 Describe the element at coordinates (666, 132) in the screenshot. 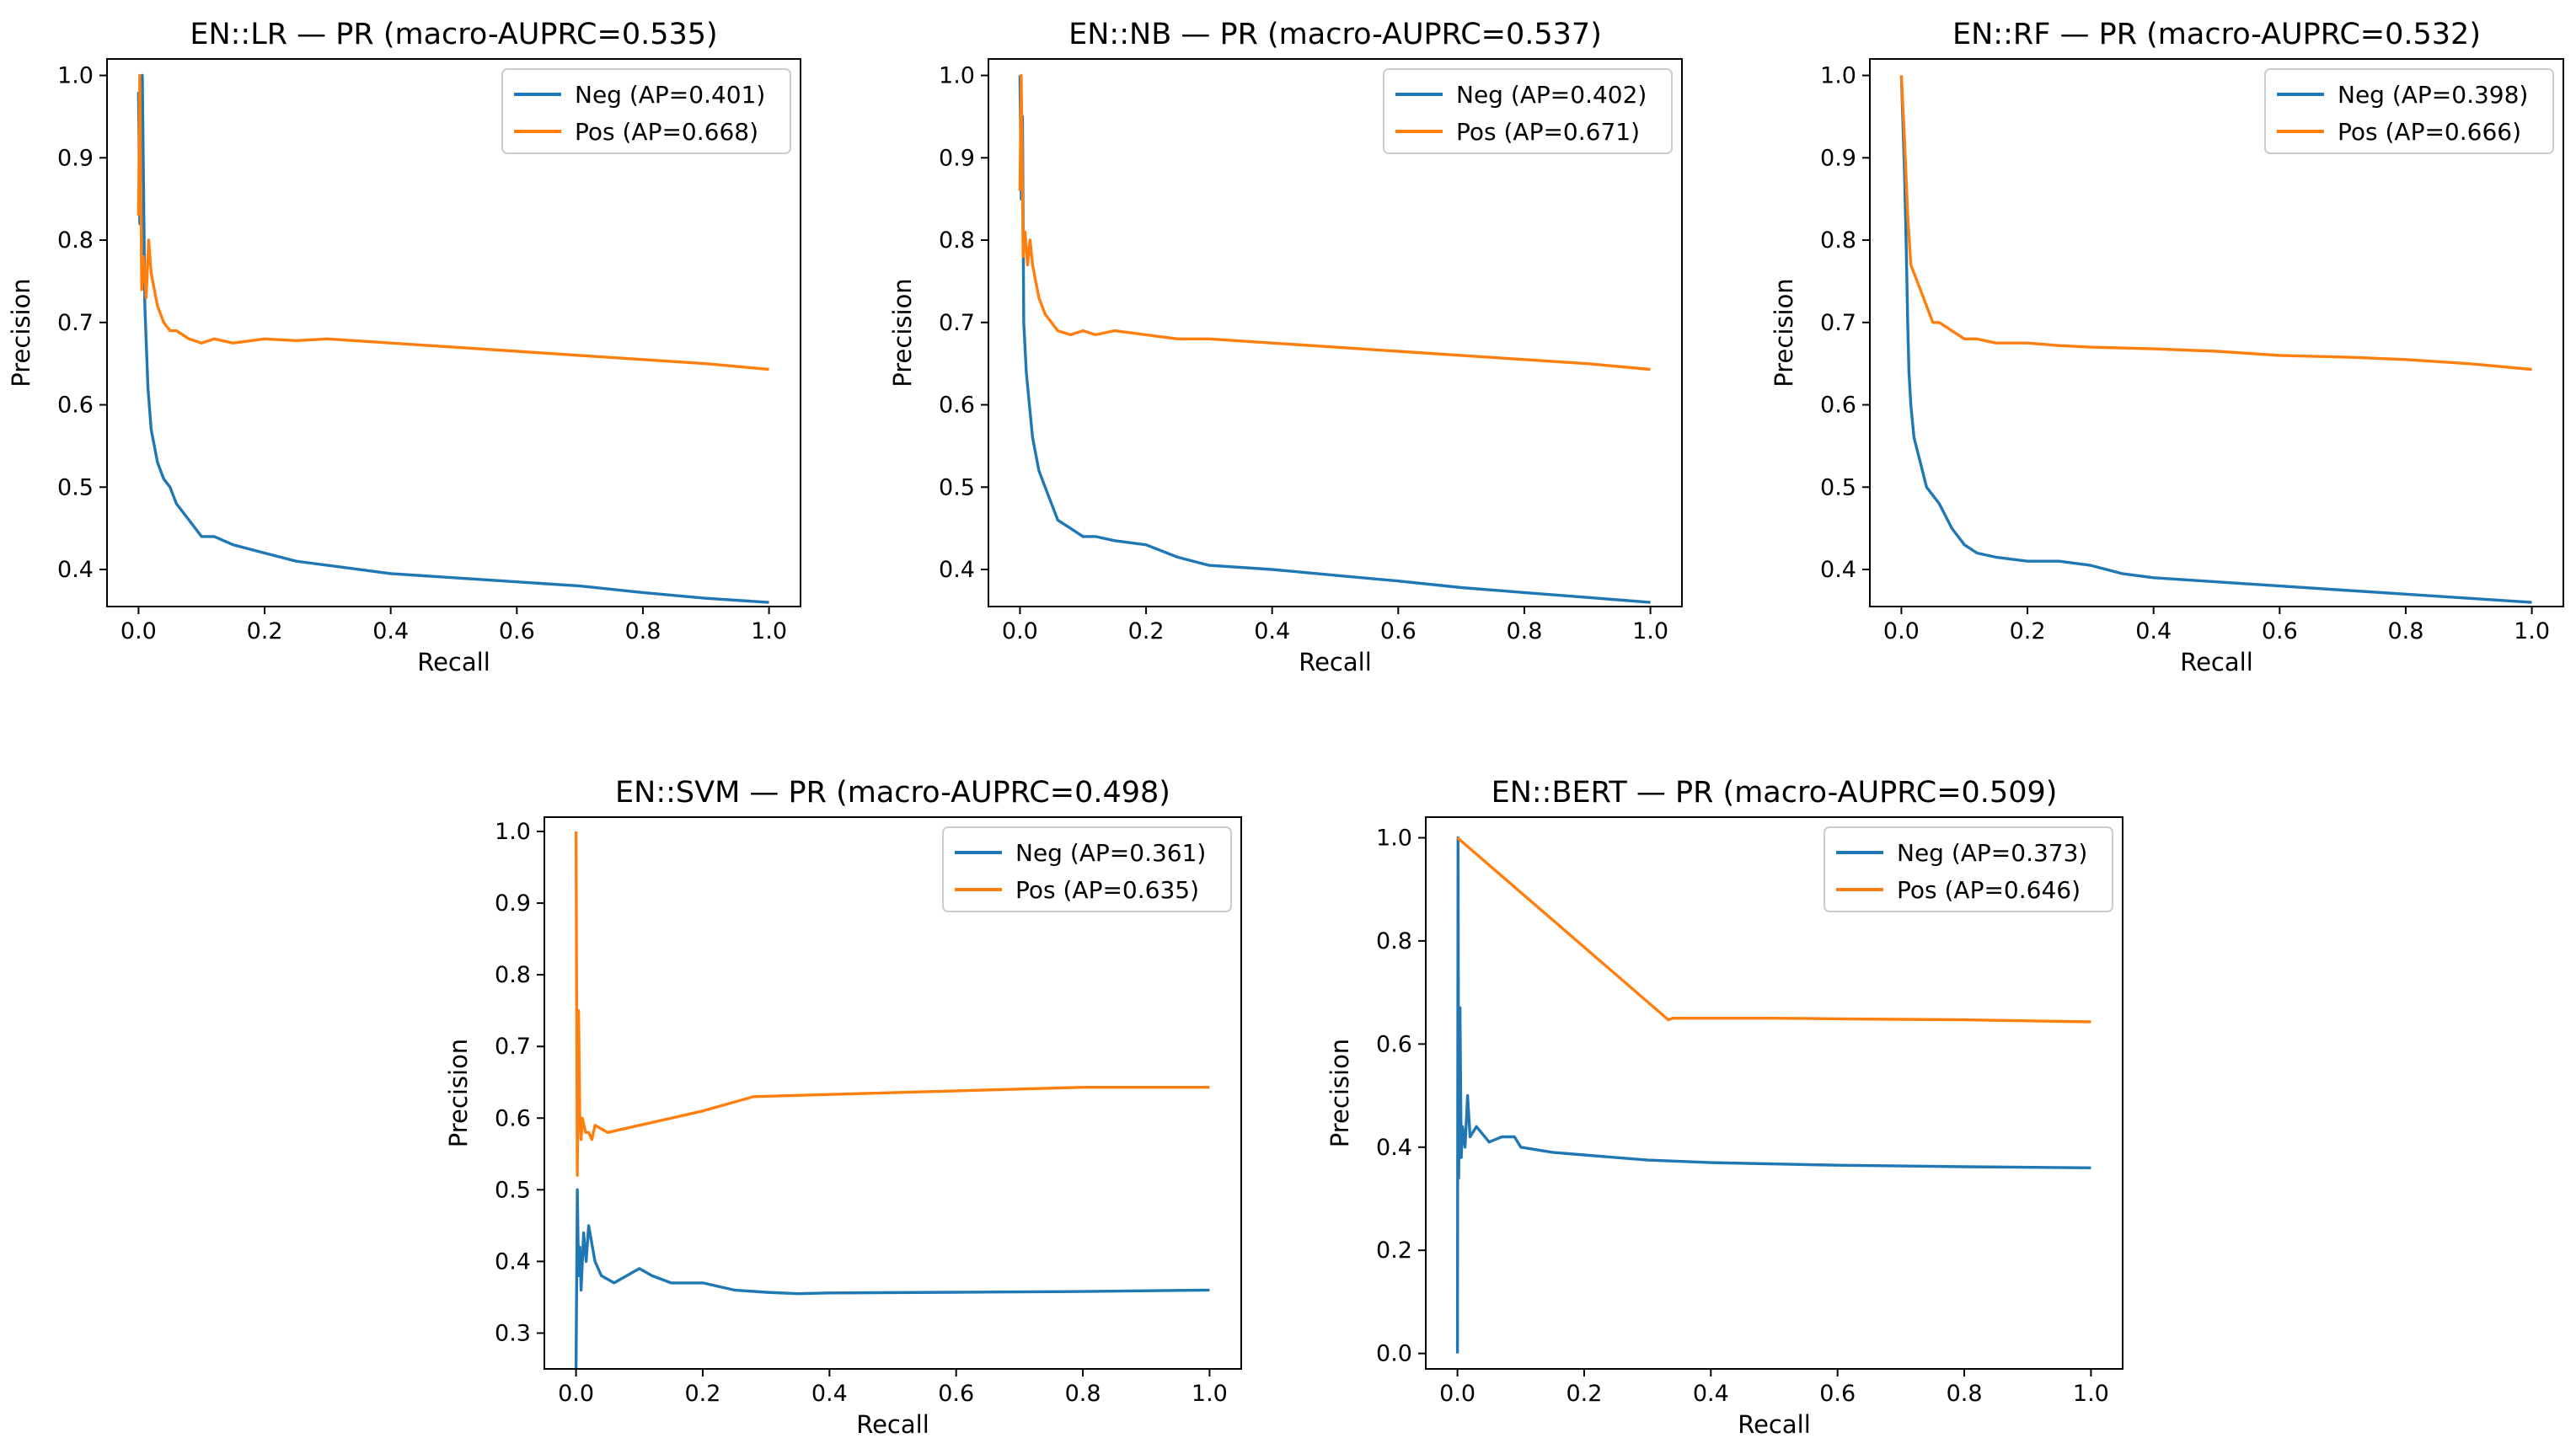

I see `legend-label-pos: Pos (AP=0.668)` at that location.